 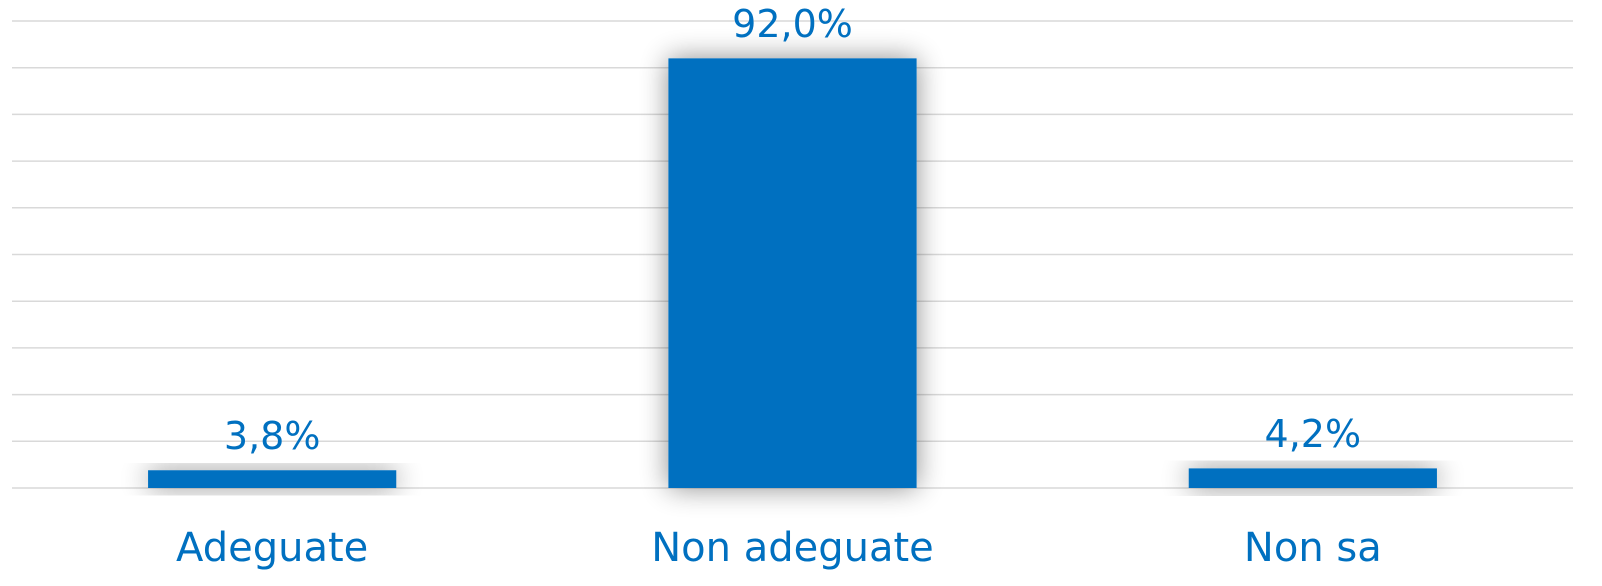 What do you see at coordinates (1313, 548) in the screenshot?
I see `x-tick-label: Non sa` at bounding box center [1313, 548].